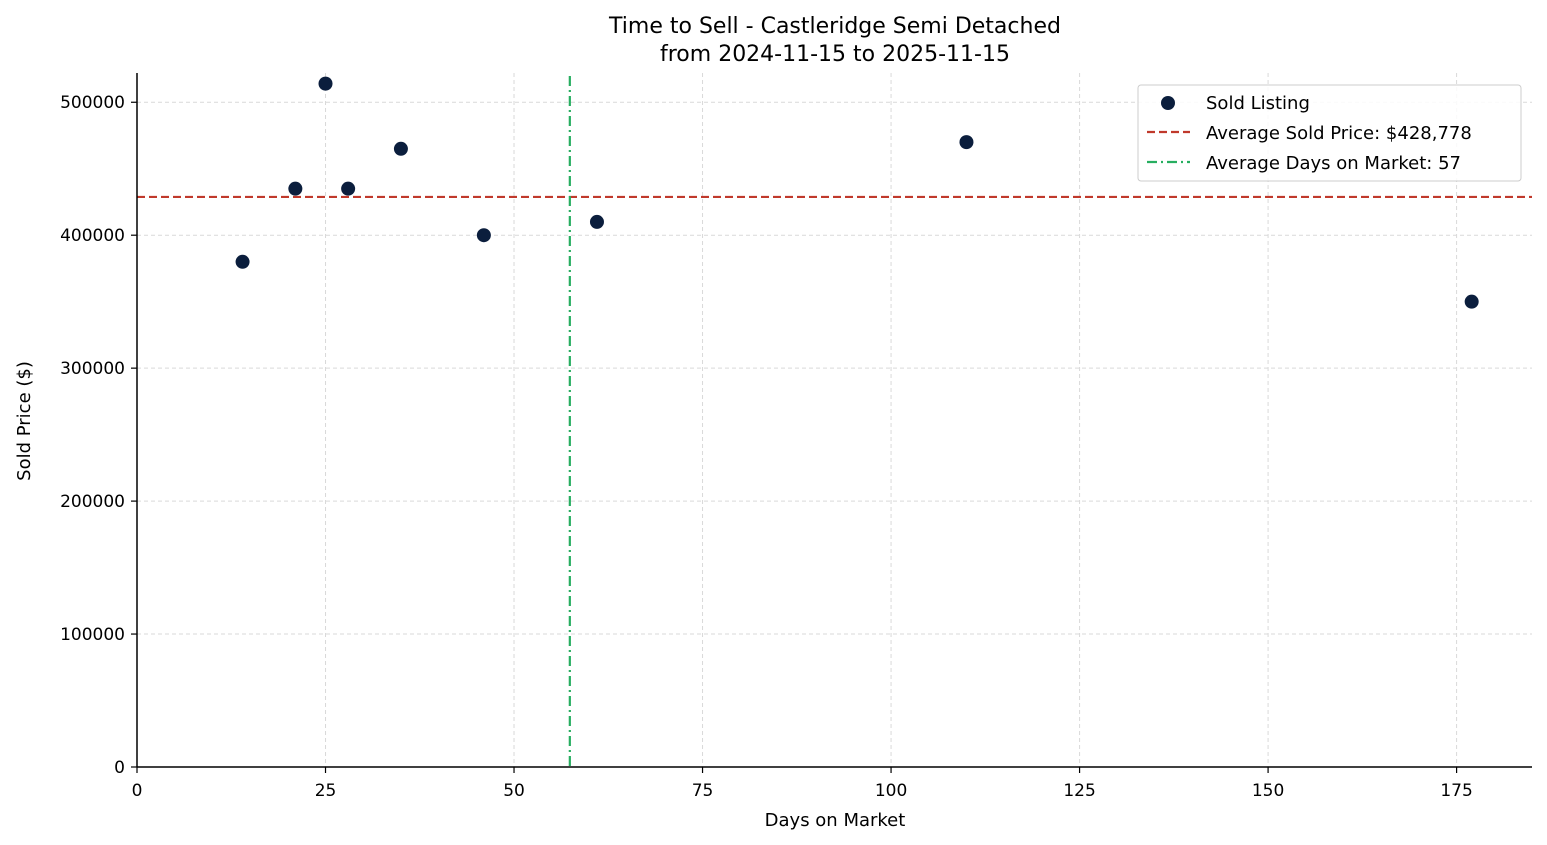 This screenshot has height=845, width=1547. Describe the element at coordinates (1333, 163) in the screenshot. I see `legend-label-avg-days: Average Days on Market: 57` at that location.